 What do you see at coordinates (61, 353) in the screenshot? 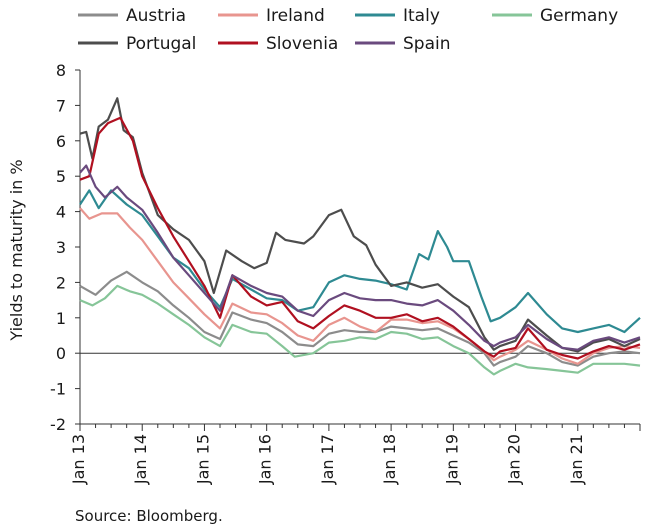
I see `y-tick-label: 0` at bounding box center [61, 353].